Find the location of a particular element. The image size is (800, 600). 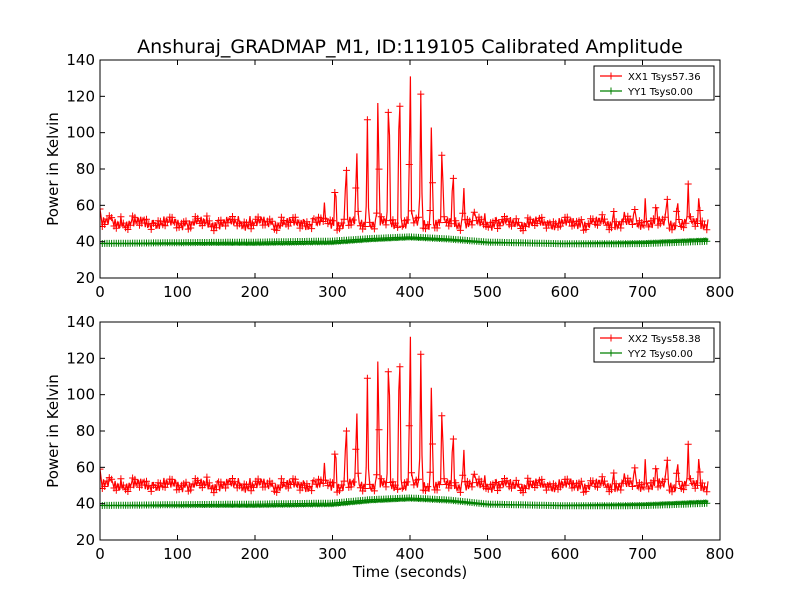

x-axis-label: Time (seconds) is located at coordinates (410, 572).